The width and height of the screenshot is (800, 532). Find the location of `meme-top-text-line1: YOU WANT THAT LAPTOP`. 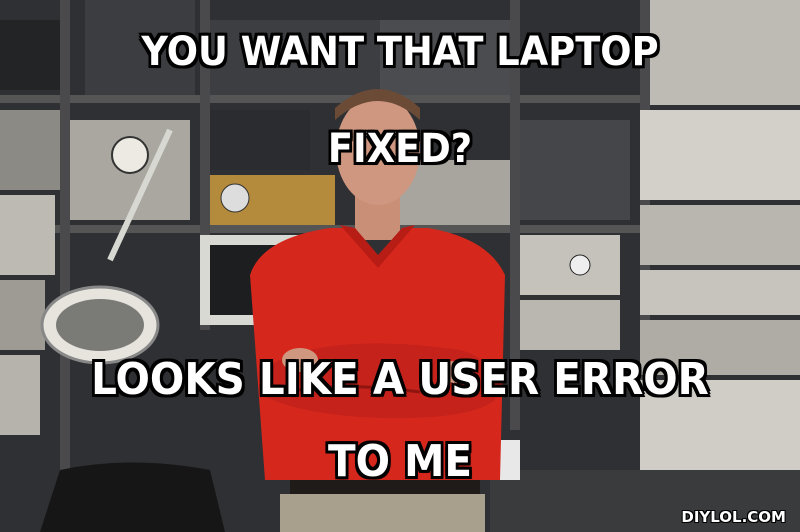

meme-top-text-line1: YOU WANT THAT LAPTOP is located at coordinates (400, 52).